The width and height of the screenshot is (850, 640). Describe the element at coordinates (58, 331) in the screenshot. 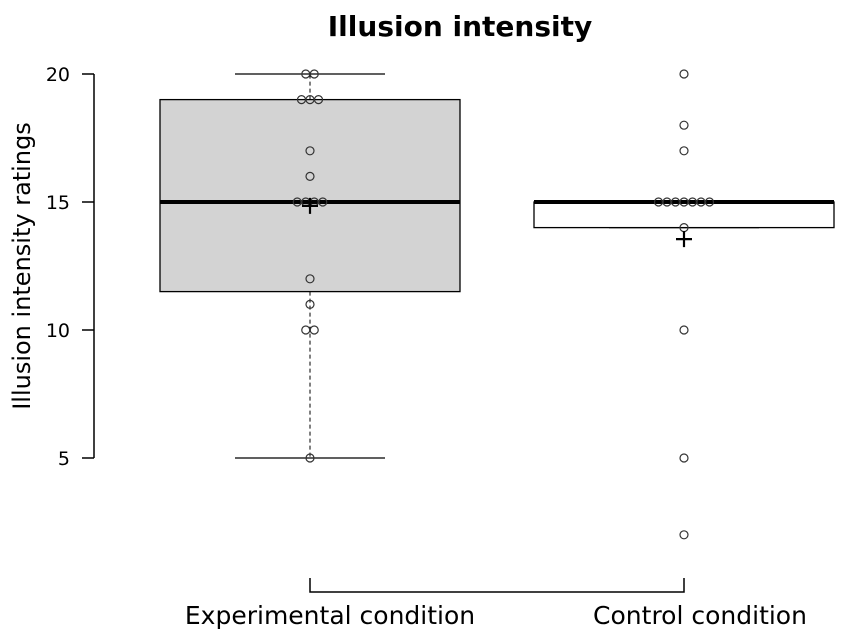

I see `y-tick-label: 10` at that location.